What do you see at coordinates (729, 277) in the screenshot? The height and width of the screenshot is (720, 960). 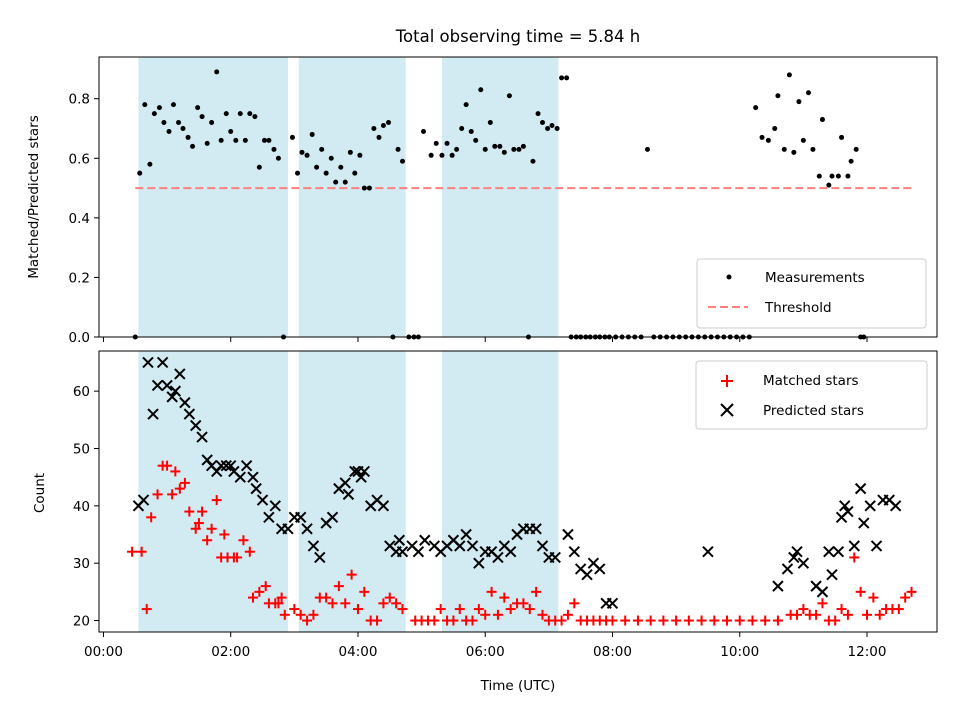 I see `legend-measurements-marker` at bounding box center [729, 277].